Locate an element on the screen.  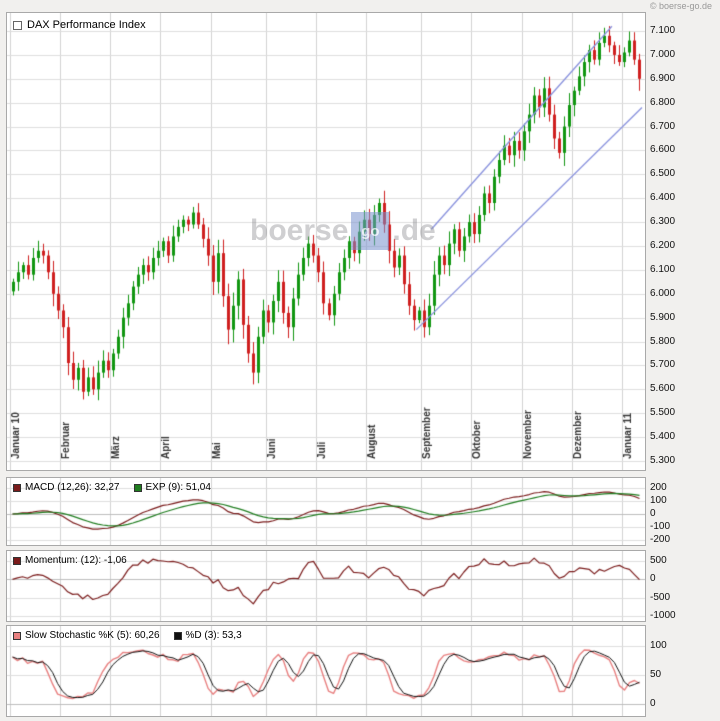
y-tick-label: 50 is located at coordinates (656, 674).